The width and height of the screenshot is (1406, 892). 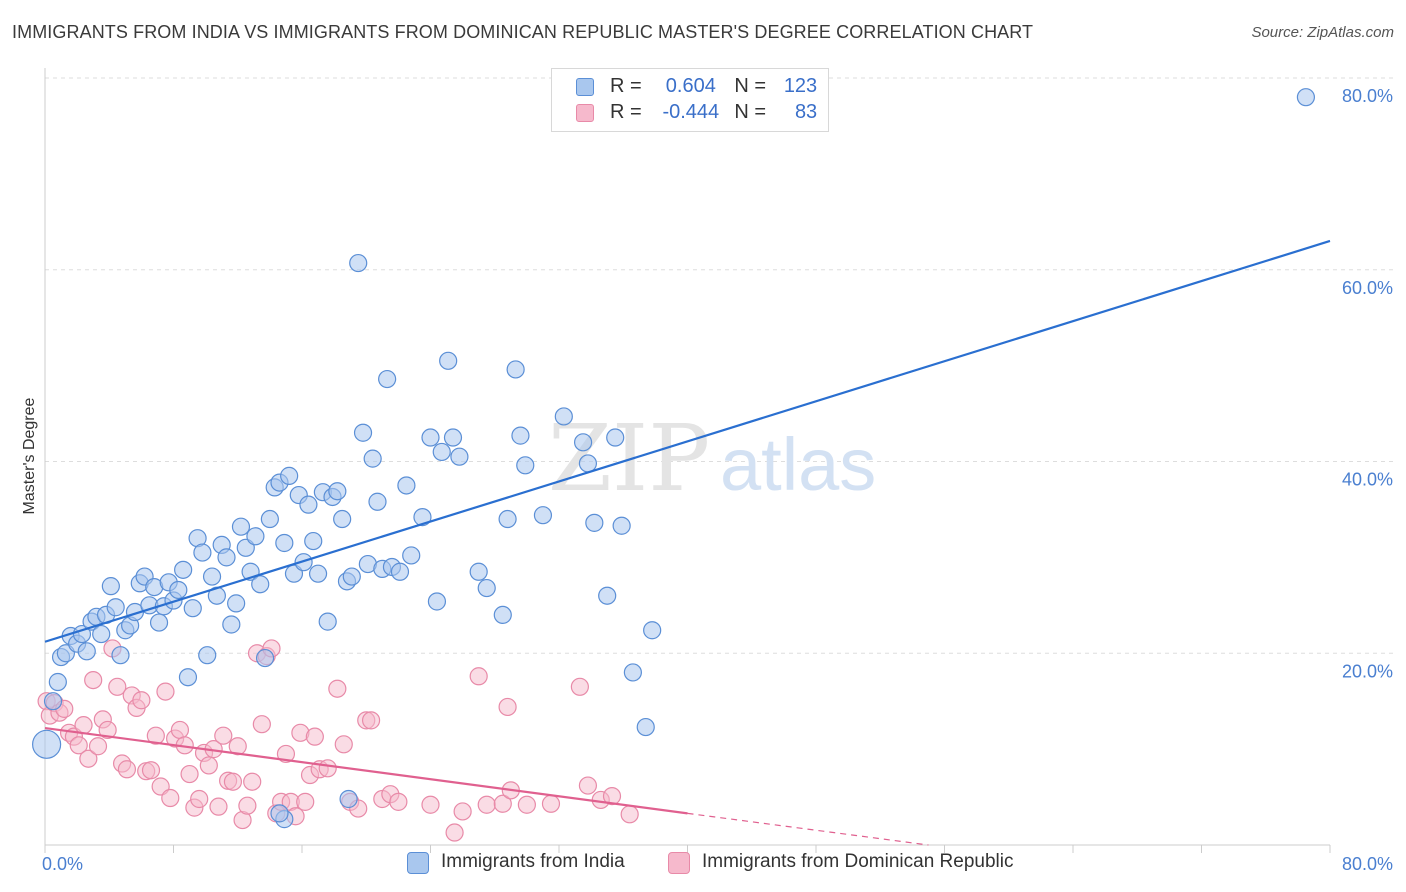 I want to click on x-tick-label: 0.0%, so click(x=62, y=864).